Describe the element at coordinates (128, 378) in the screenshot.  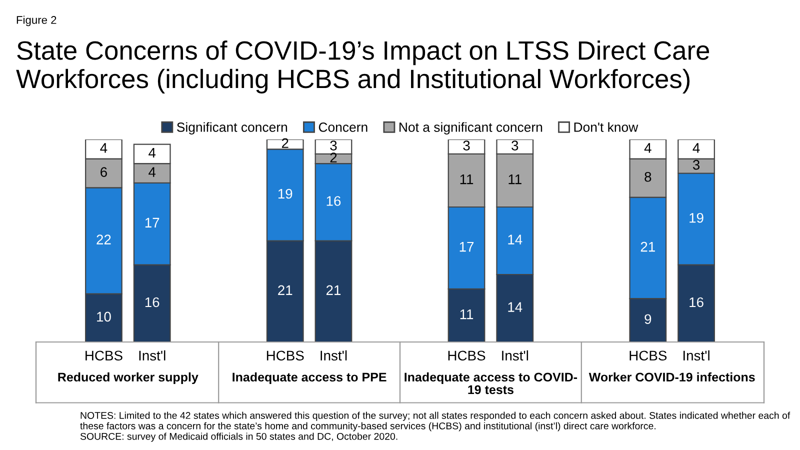
I see `text: Reduced worker supply` at that location.